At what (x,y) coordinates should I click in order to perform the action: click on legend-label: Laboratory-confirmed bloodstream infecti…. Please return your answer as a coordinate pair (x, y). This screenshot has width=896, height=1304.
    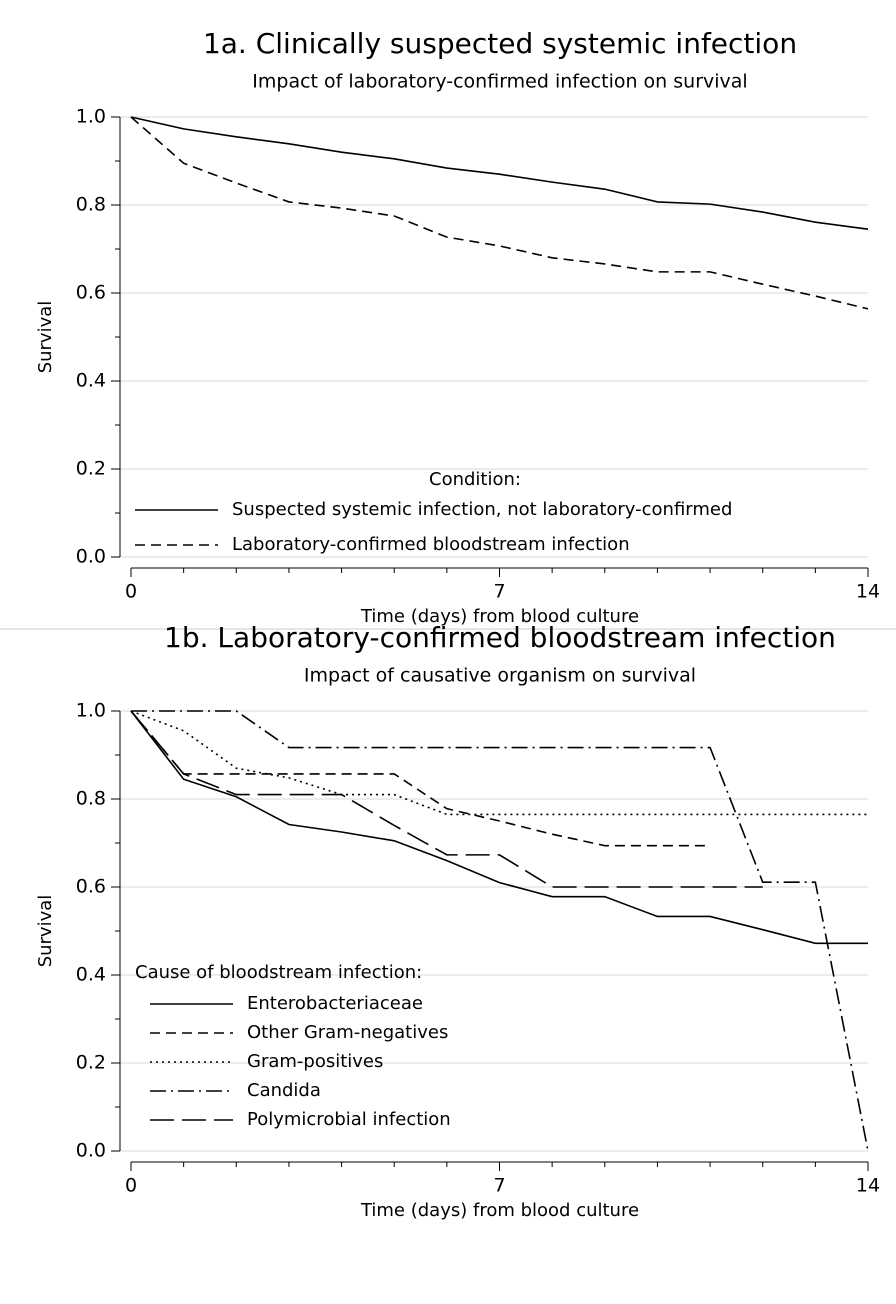
    Looking at the image, I should click on (431, 544).